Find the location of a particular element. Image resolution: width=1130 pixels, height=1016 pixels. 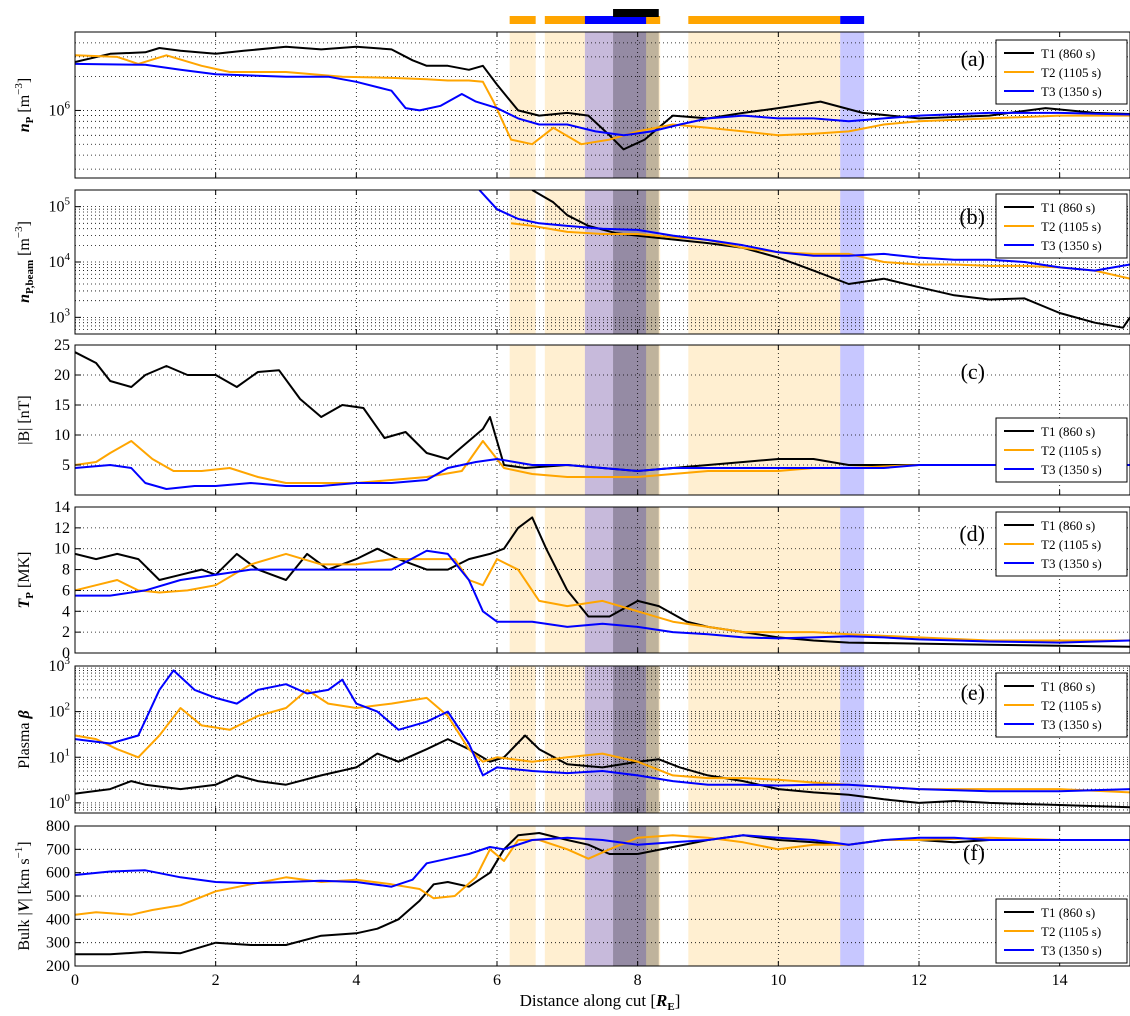

panel-label: (d) is located at coordinates (972, 533).